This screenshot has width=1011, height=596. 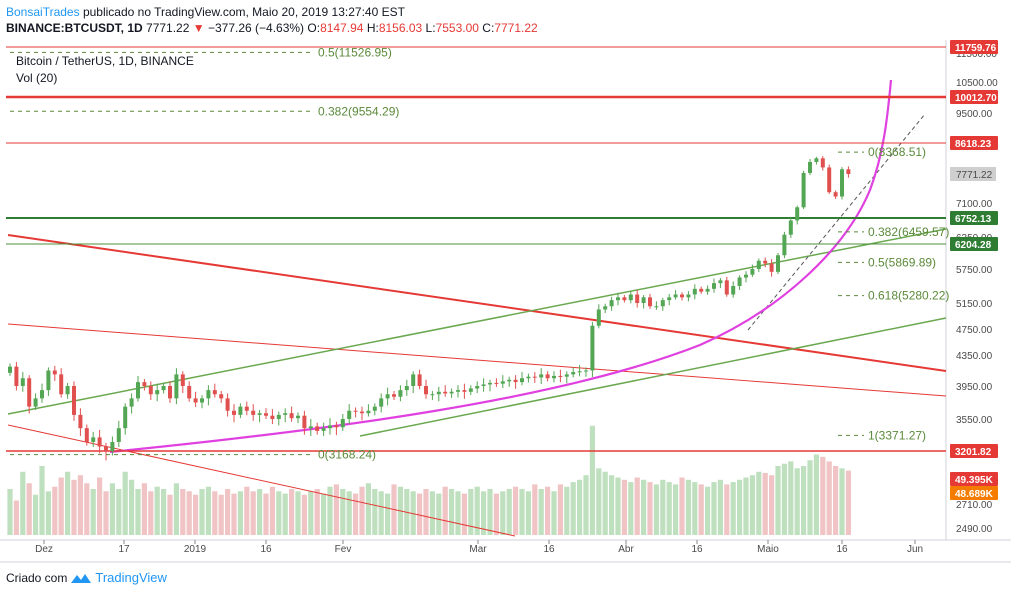 I want to click on tradingview-link: TradingView, so click(x=131, y=577).